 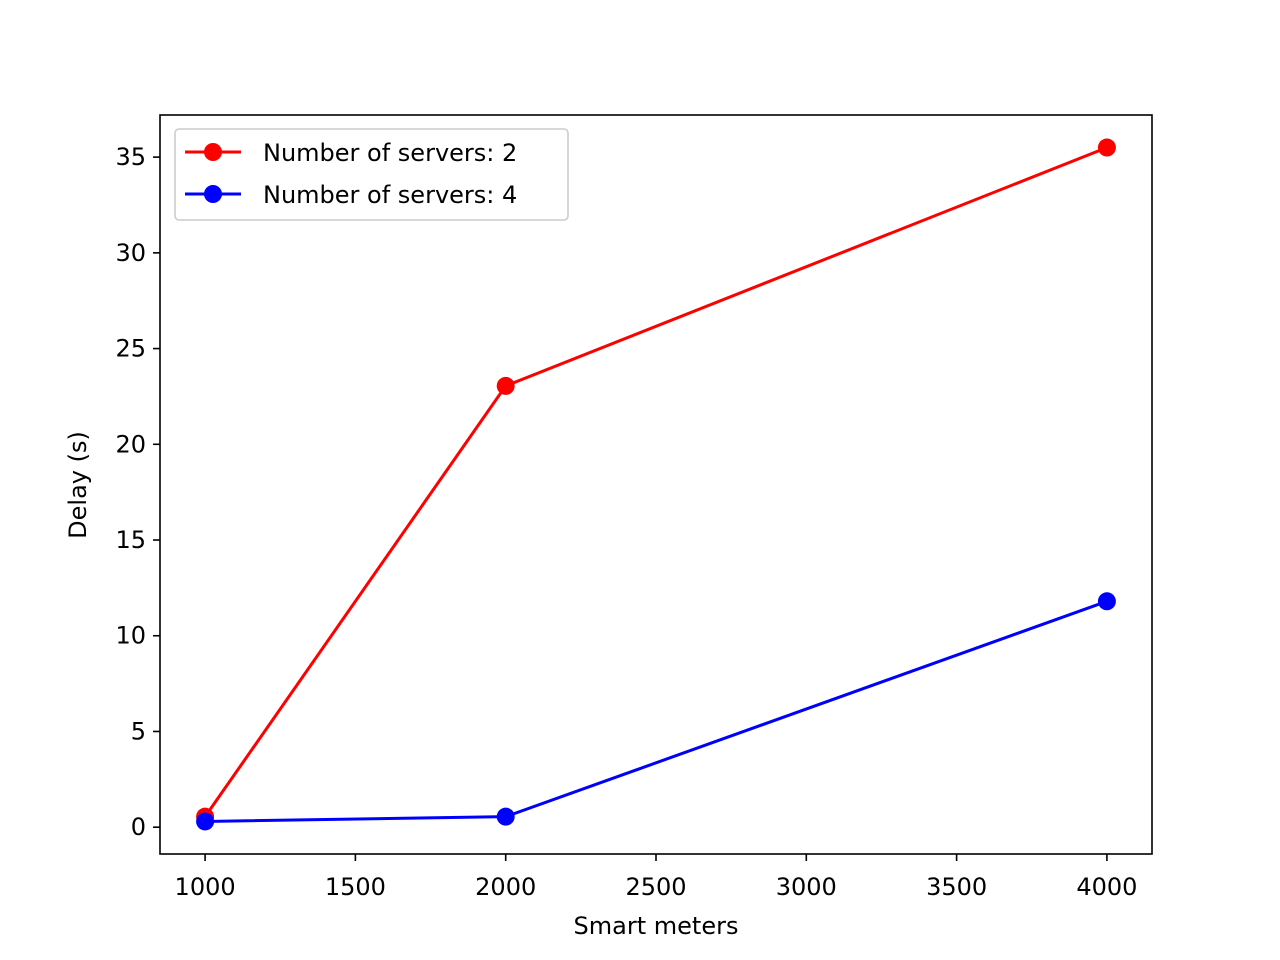 I want to click on legend-label-servers-4: Number of servers: 4, so click(x=390, y=195).